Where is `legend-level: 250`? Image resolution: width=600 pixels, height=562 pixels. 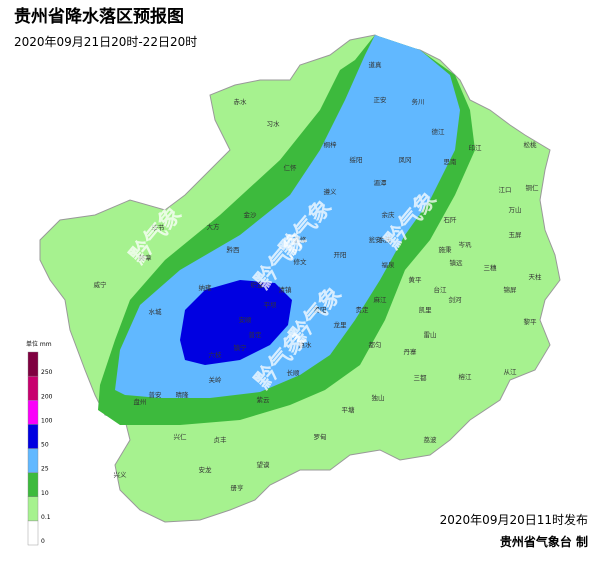
legend-level: 250 is located at coordinates (47, 372).